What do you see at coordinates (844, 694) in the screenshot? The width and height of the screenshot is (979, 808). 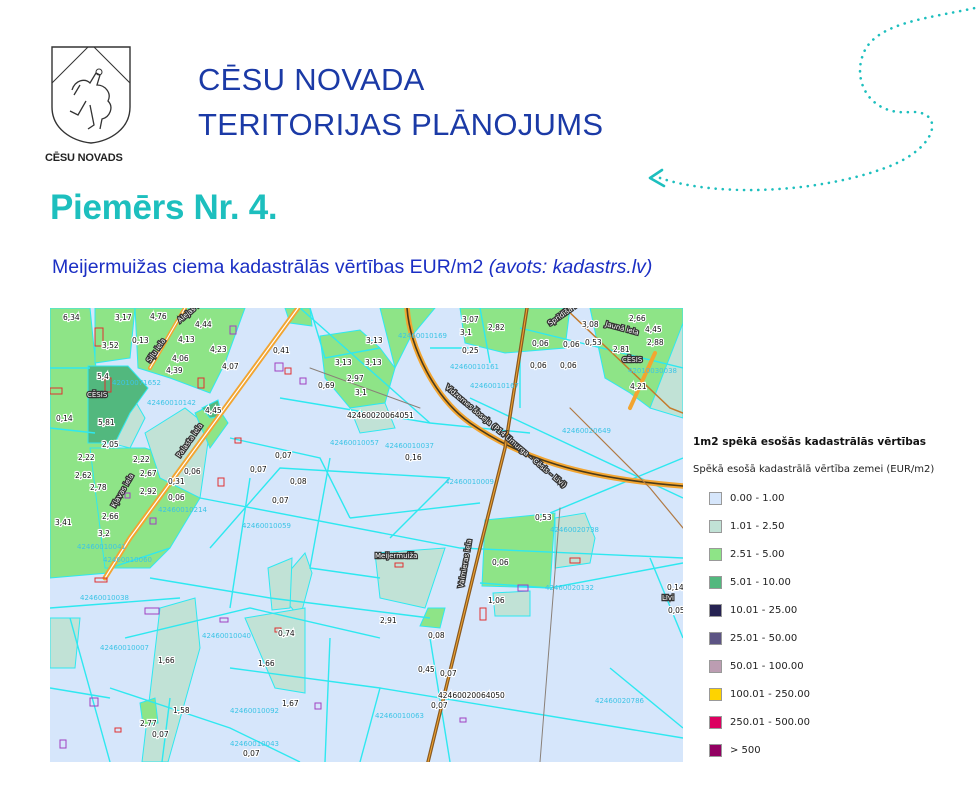 I see `legend-item: 100.01 - 250.00` at bounding box center [844, 694].